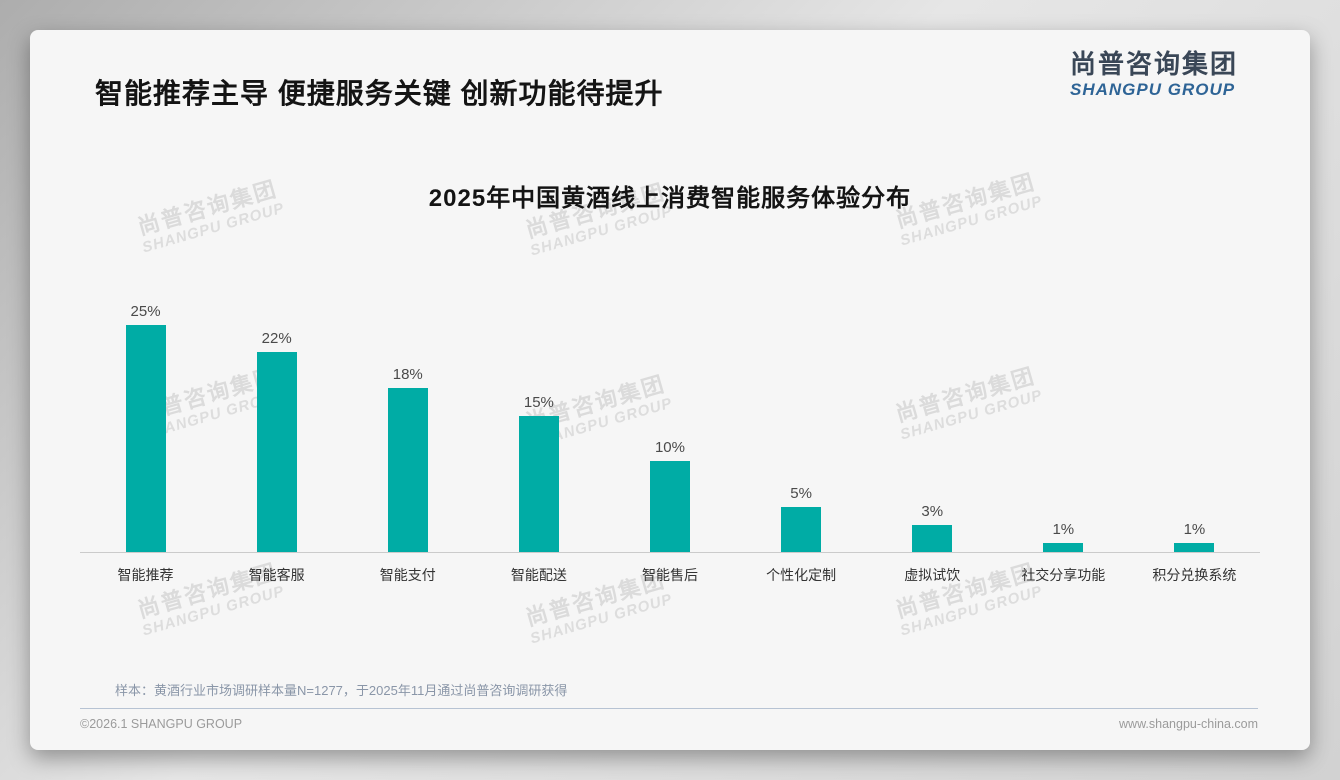 Image resolution: width=1340 pixels, height=780 pixels. I want to click on category-label: 智能推荐, so click(145, 575).